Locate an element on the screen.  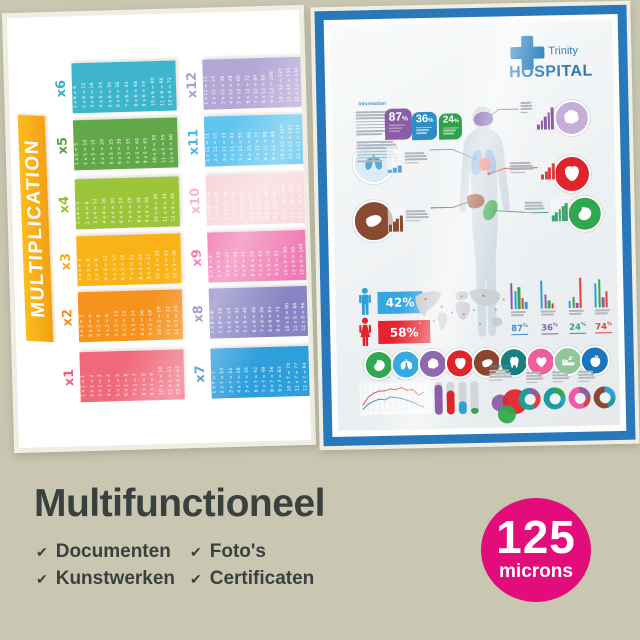
equation: 12 x 7 = 84 is located at coordinates (306, 377).